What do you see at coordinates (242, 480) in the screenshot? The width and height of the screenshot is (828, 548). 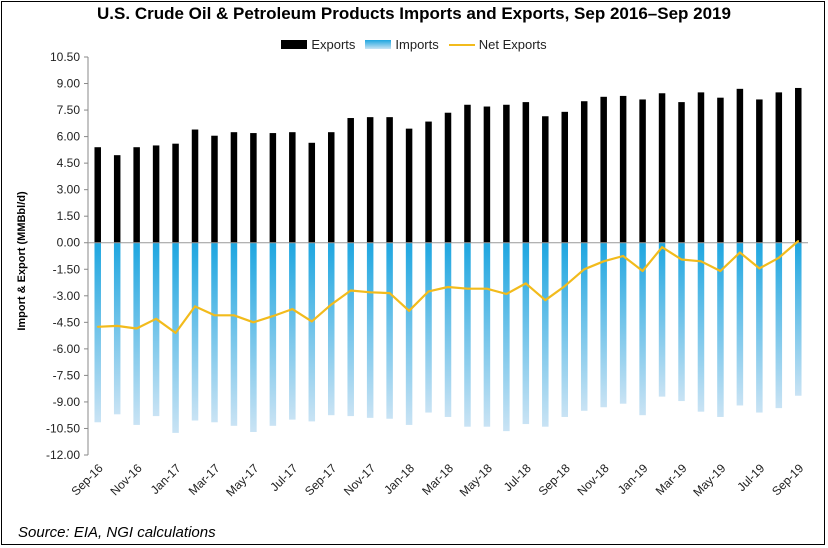 I see `x-tick-label: May-17` at bounding box center [242, 480].